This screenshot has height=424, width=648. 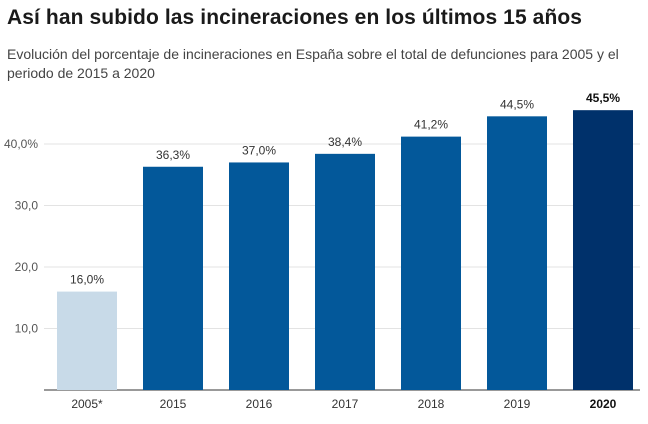 I want to click on y-tick-label: 40,0%, so click(x=21, y=144).